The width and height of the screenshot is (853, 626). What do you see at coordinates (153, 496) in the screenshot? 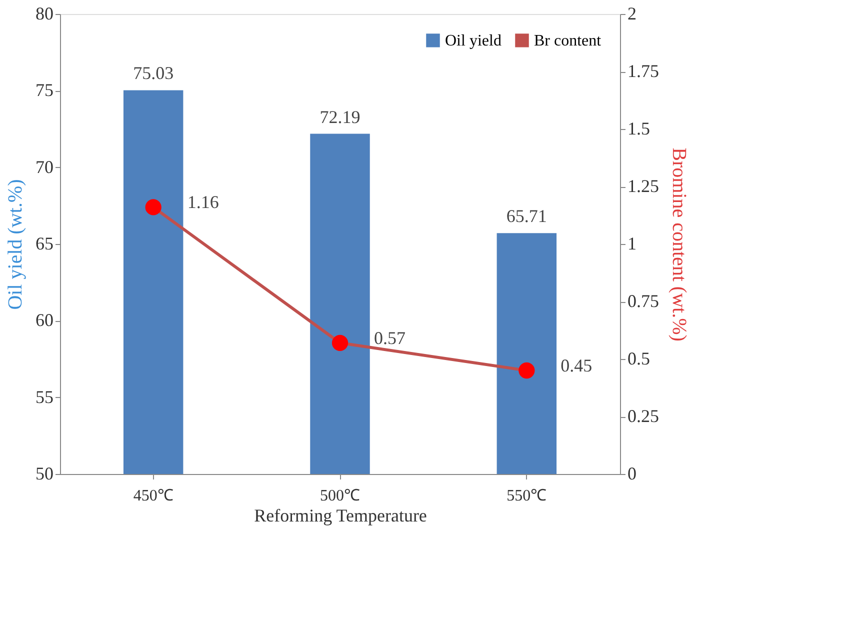
I see `x-tick-label: 450℃` at bounding box center [153, 496].